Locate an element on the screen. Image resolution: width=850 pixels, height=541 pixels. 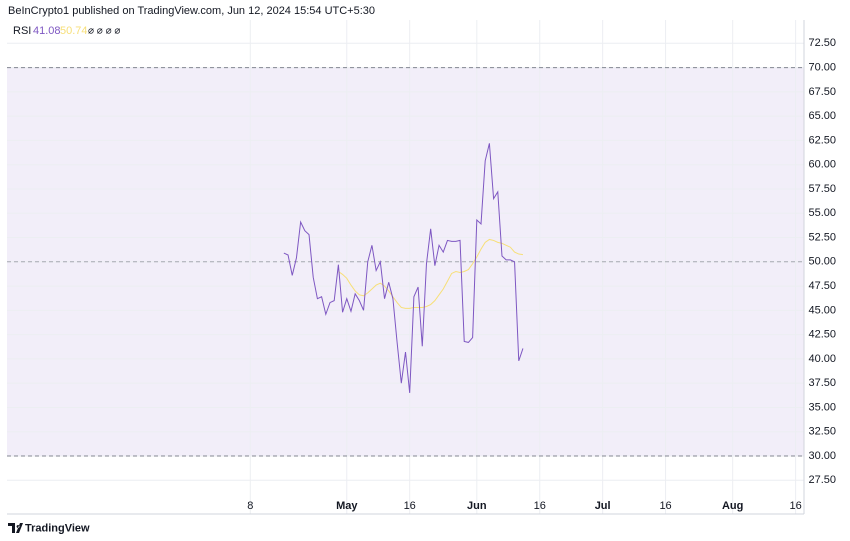
logo: TradingView is located at coordinates (49, 528).